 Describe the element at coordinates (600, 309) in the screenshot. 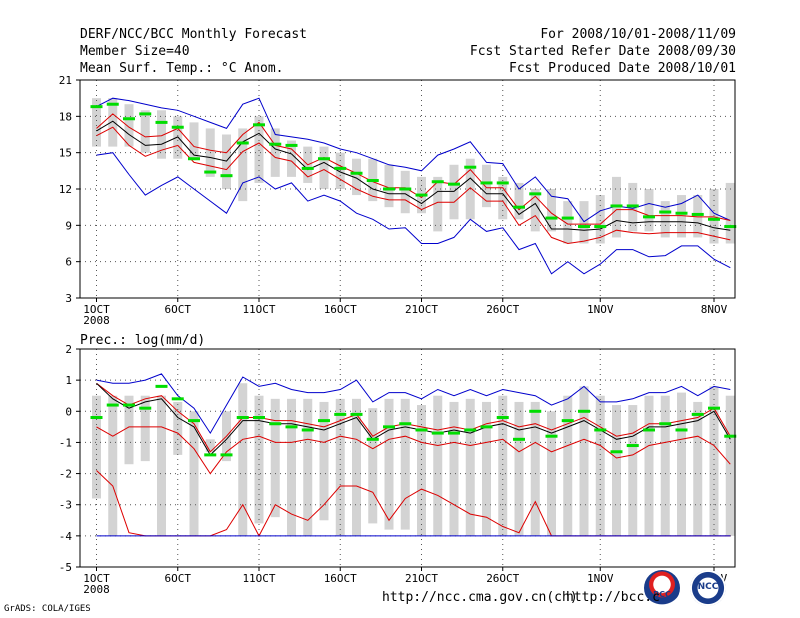

I see `x-tick-label: 1NOV` at that location.